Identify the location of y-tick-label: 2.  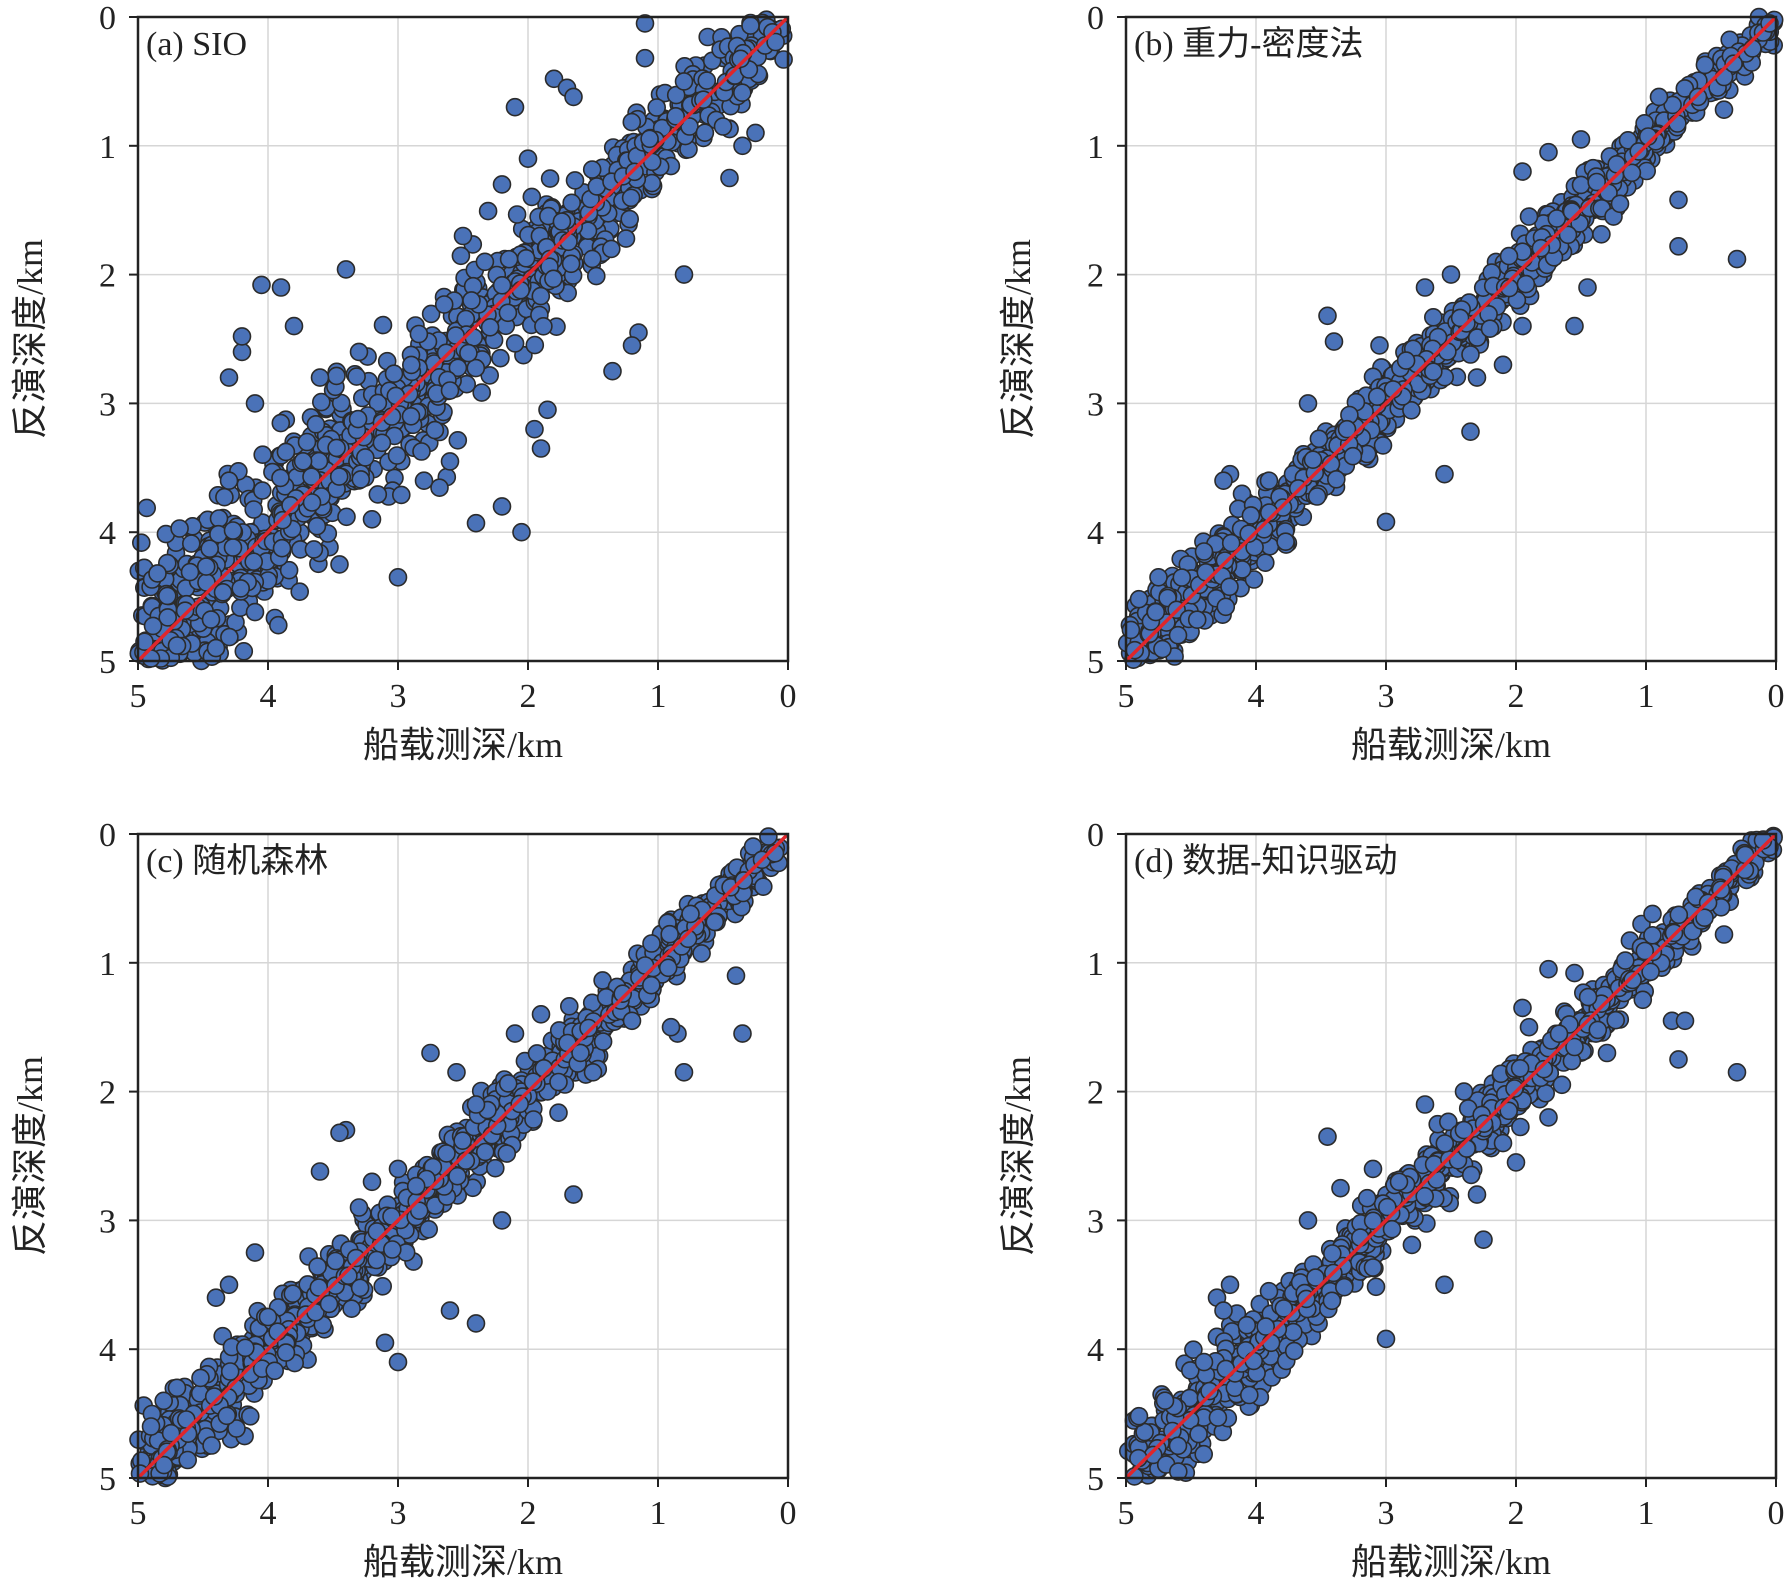
(107, 276).